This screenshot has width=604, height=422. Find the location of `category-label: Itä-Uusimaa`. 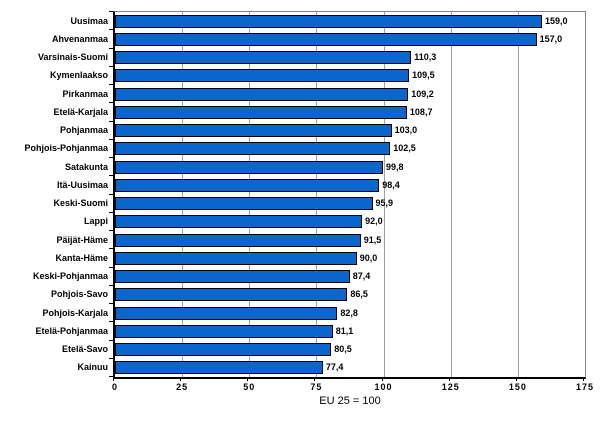

category-label: Itä-Uusimaa is located at coordinates (82, 184).